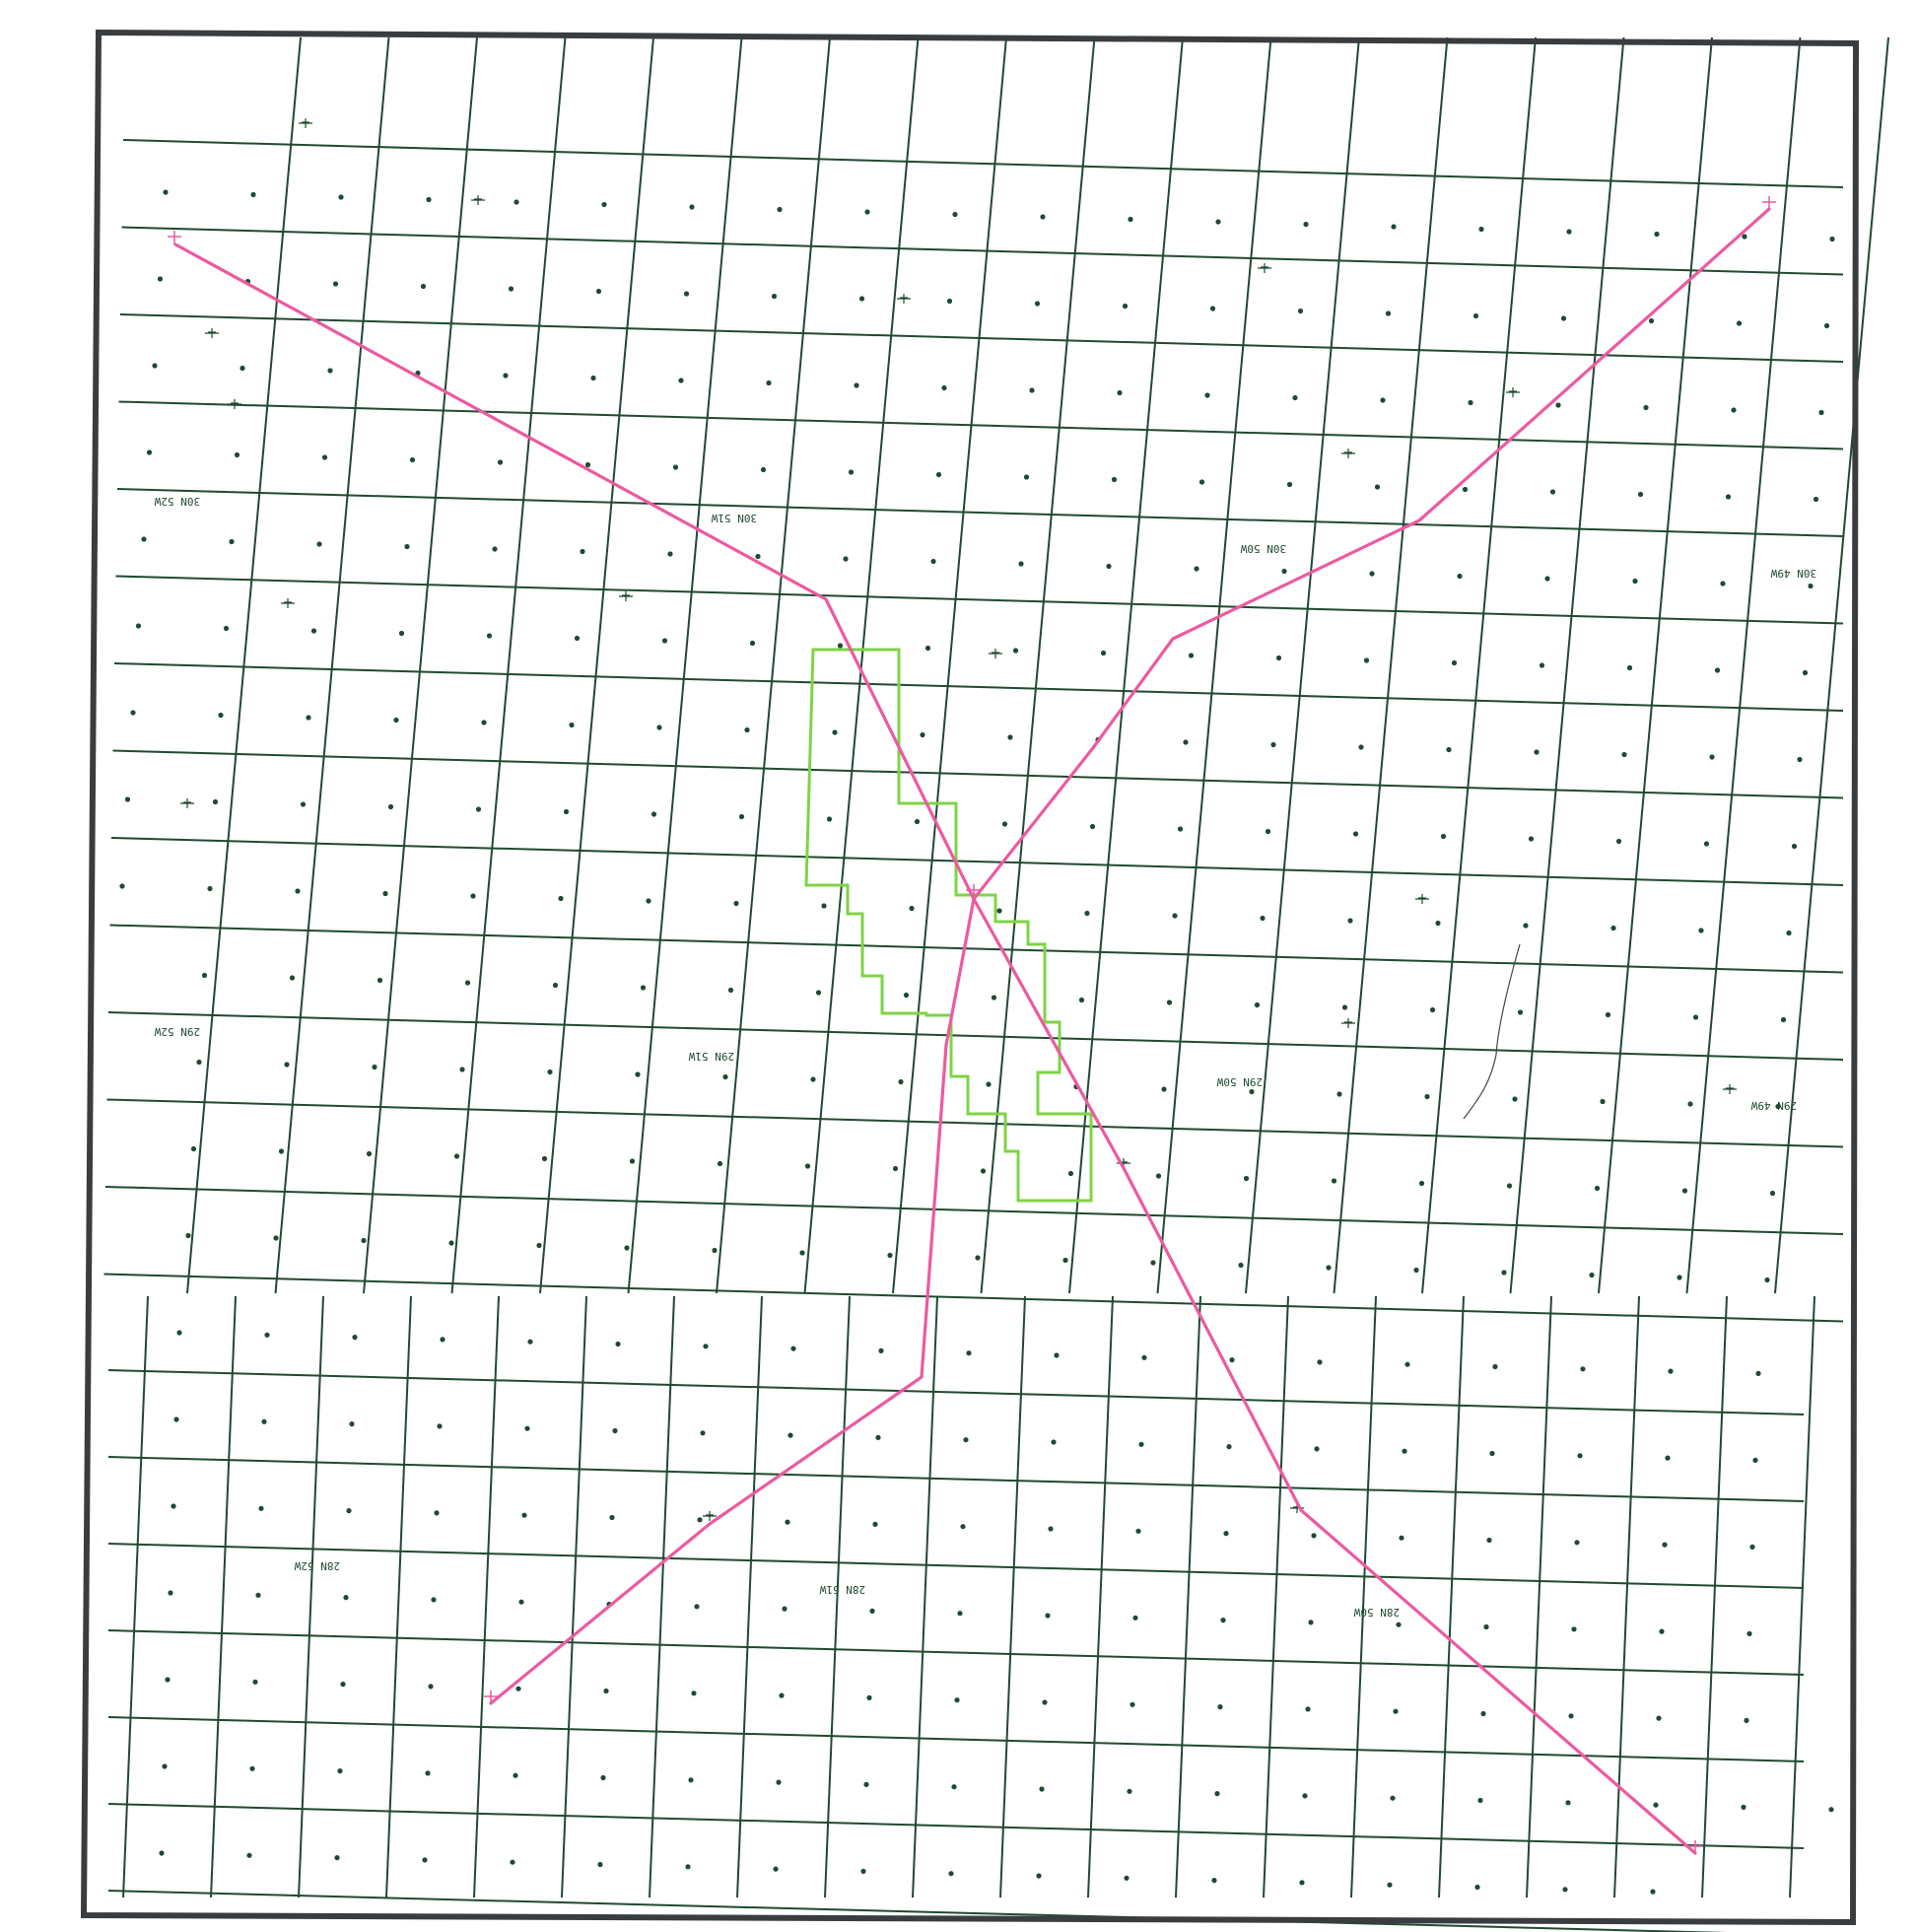 This screenshot has height=1932, width=1917. Describe the element at coordinates (842, 1589) in the screenshot. I see `township-label-28n-51w: 28N 51W` at that location.